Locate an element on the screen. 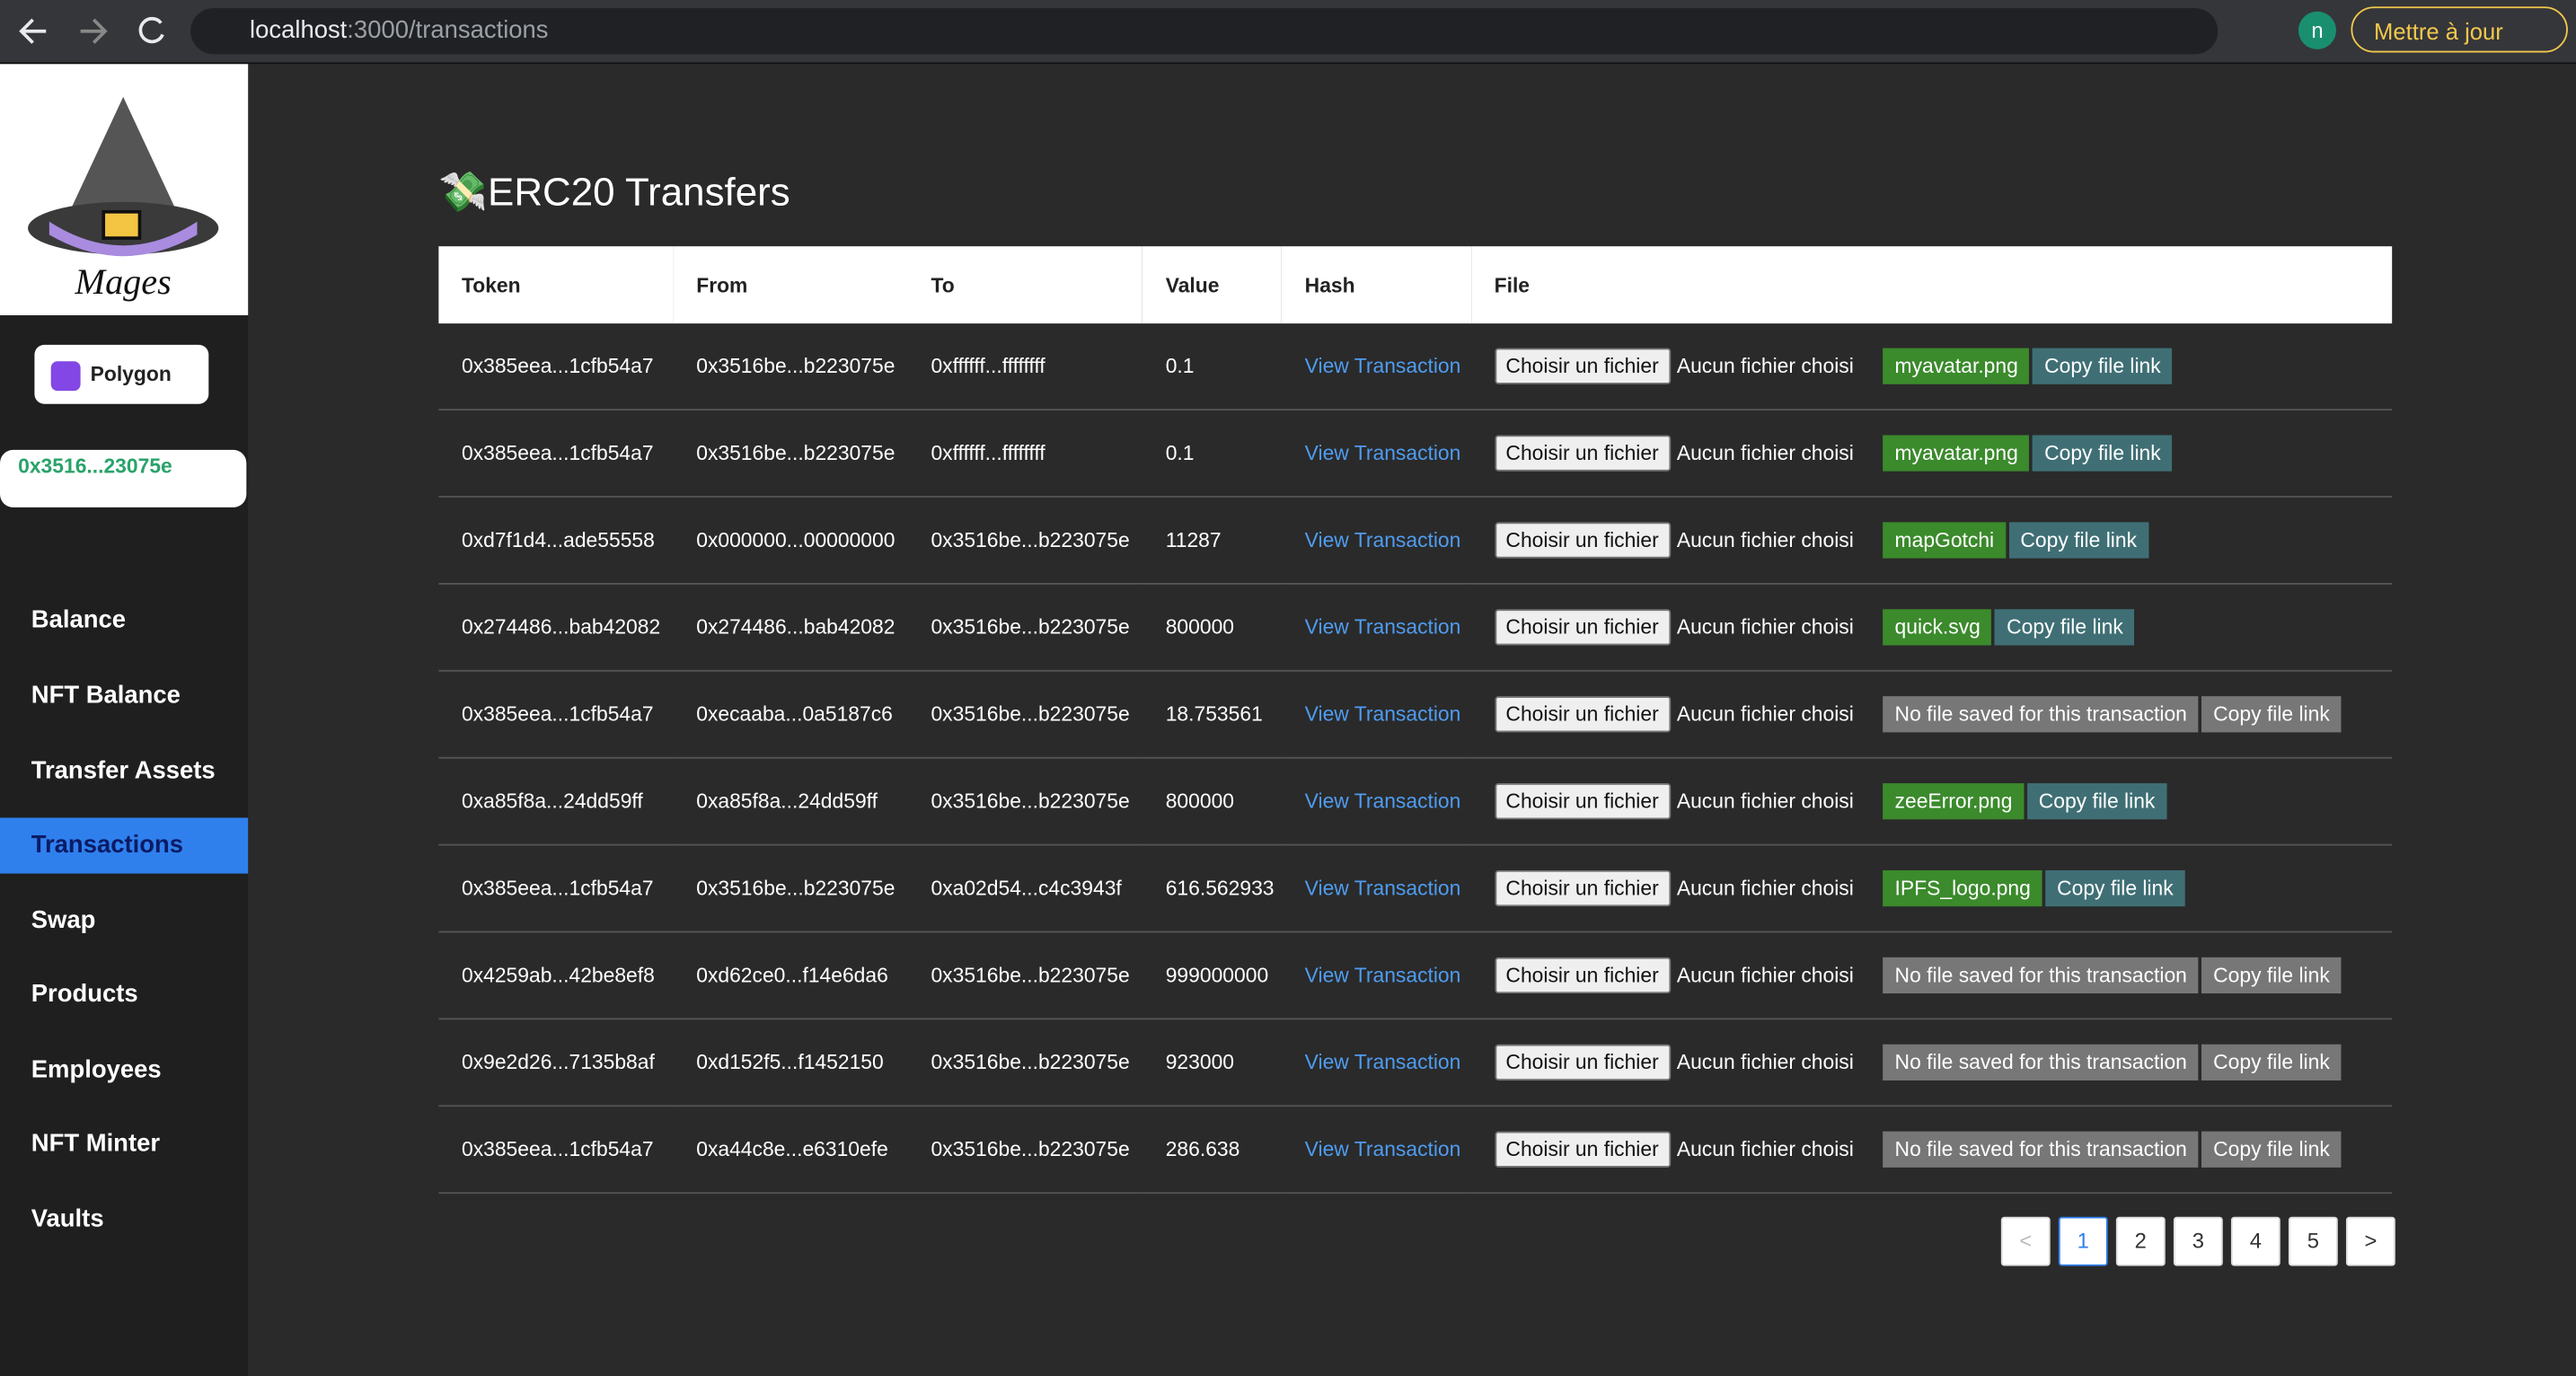  network-selector: Polygon is located at coordinates (121, 374).